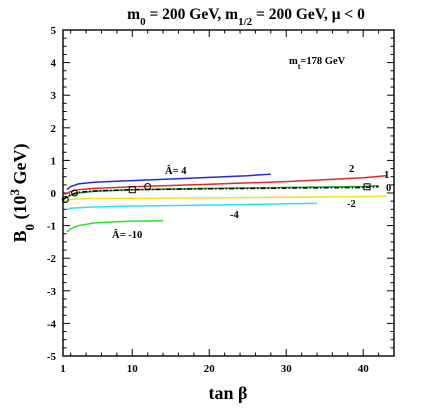 The width and height of the screenshot is (428, 409). What do you see at coordinates (176, 171) in the screenshot?
I see `series-label-a4: Â= 4` at bounding box center [176, 171].